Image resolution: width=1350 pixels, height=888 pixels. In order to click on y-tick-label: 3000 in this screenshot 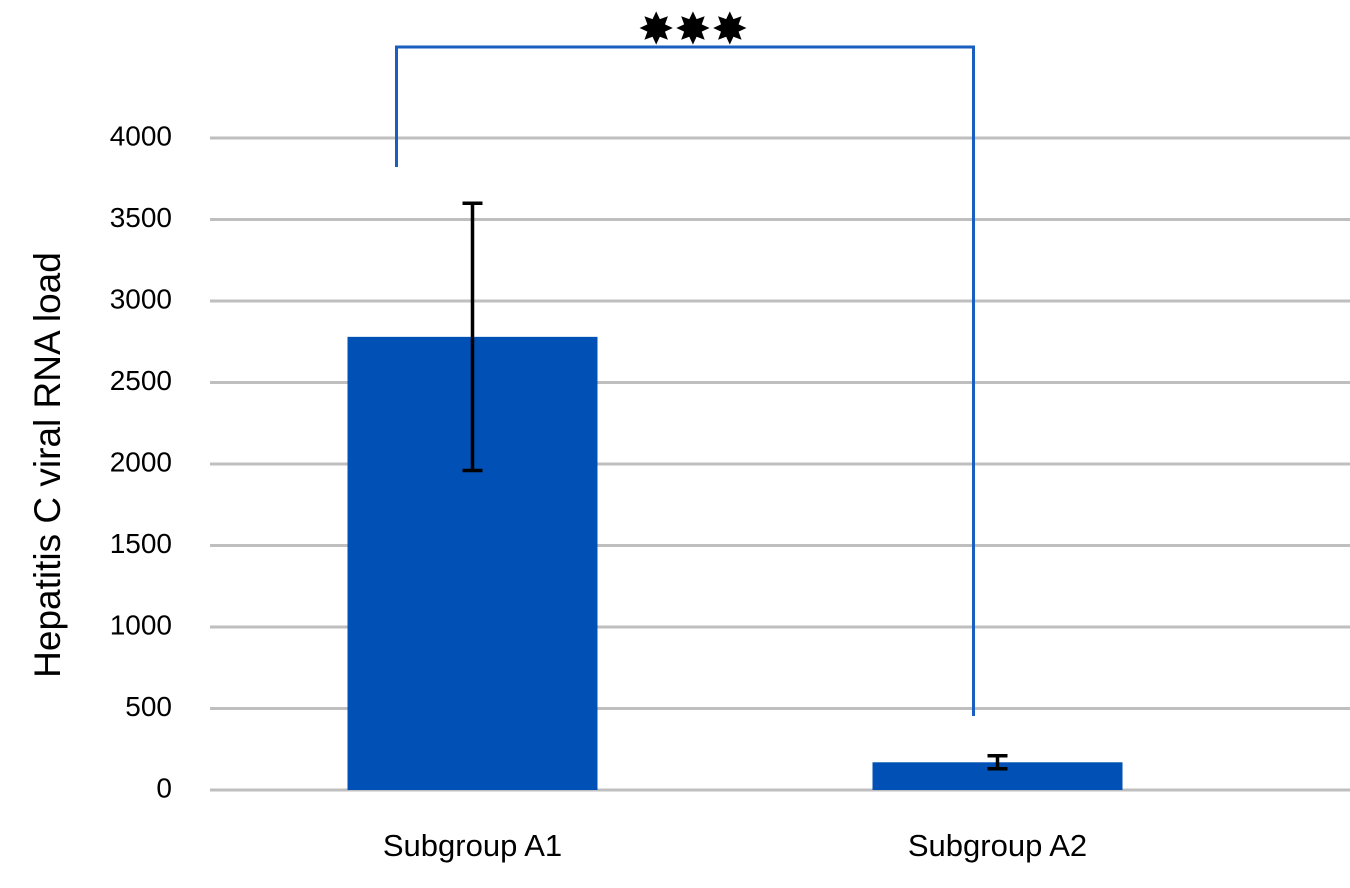, I will do `click(141, 298)`.